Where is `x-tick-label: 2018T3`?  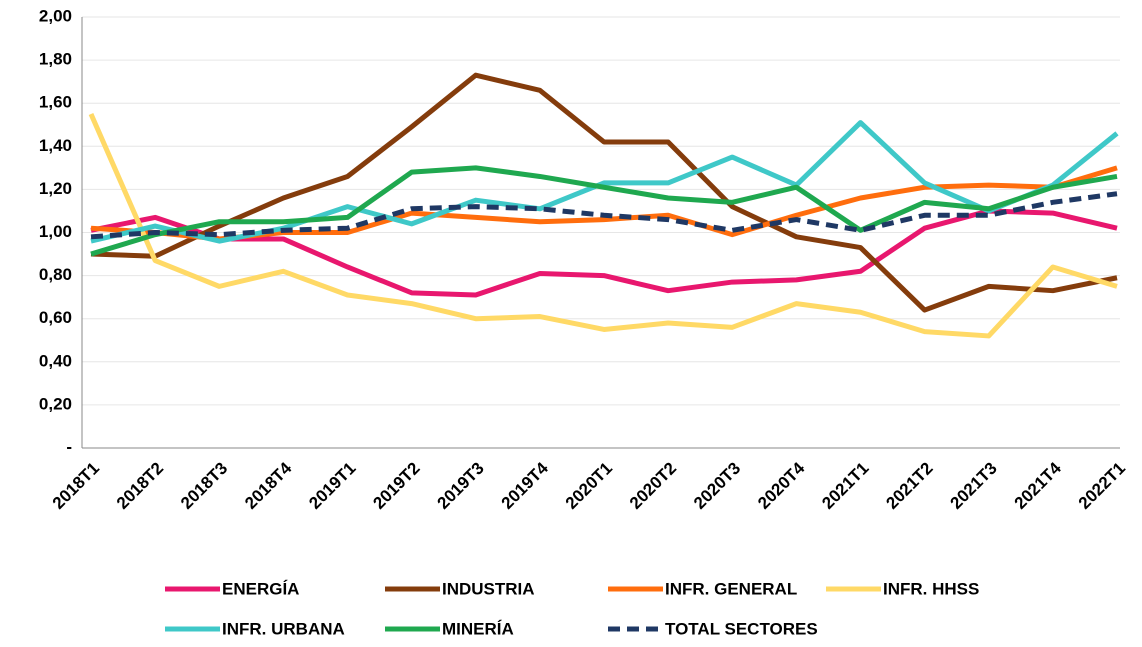 x-tick-label: 2018T3 is located at coordinates (204, 486).